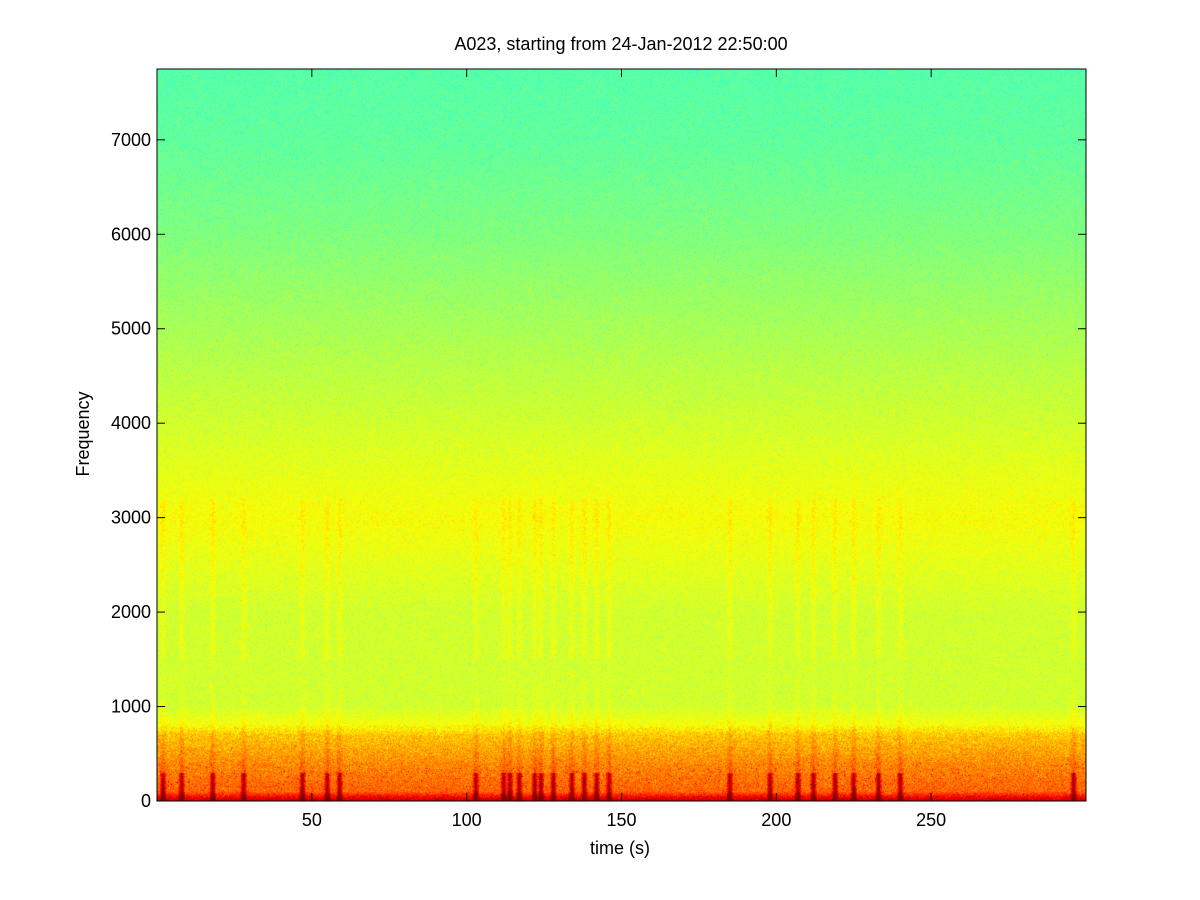 Image resolution: width=1200 pixels, height=900 pixels. I want to click on y-tick-label: 5000, so click(131, 329).